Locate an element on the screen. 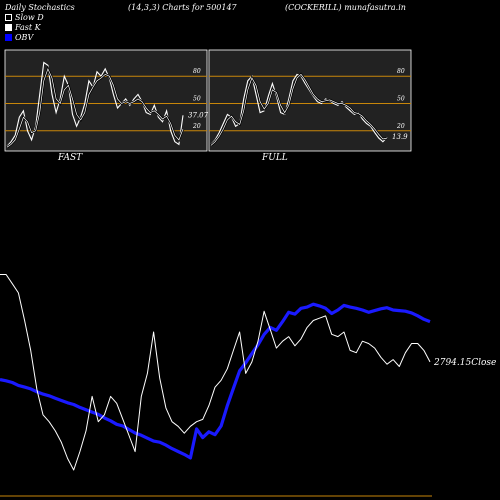  tick-label-fast-50: 50 is located at coordinates (197, 99).